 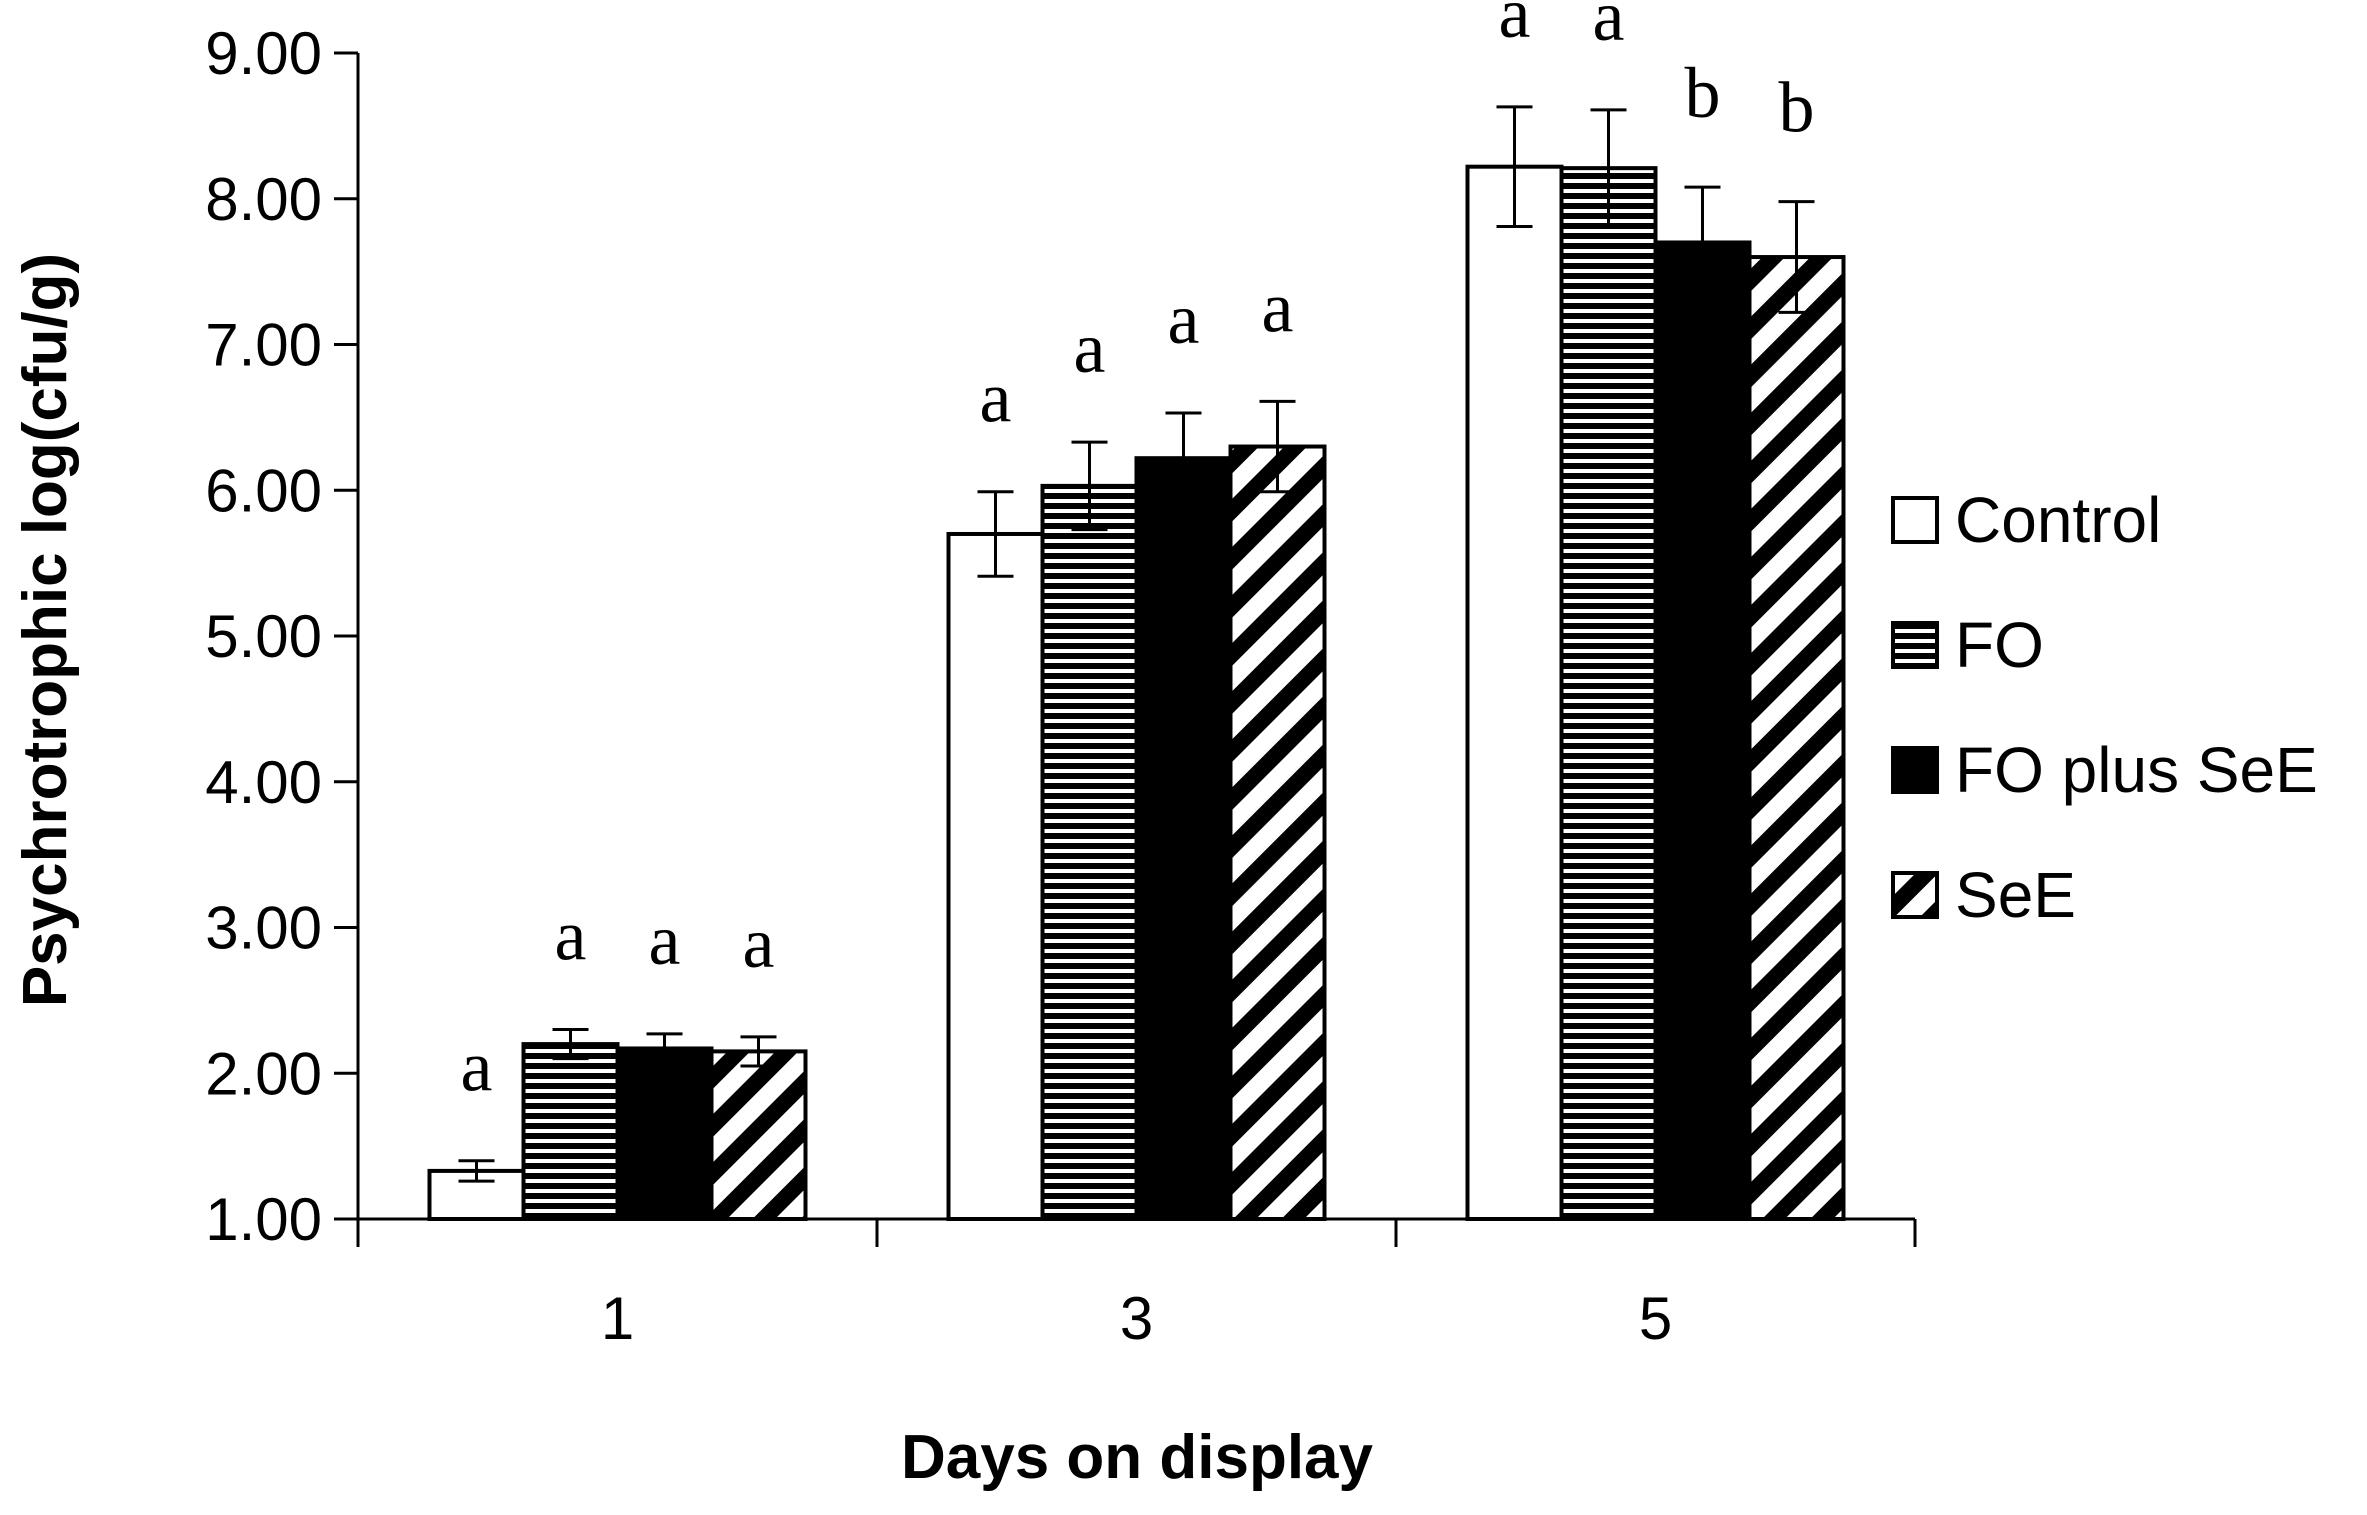 What do you see at coordinates (263, 928) in the screenshot?
I see `y-tick-label: 3.00` at bounding box center [263, 928].